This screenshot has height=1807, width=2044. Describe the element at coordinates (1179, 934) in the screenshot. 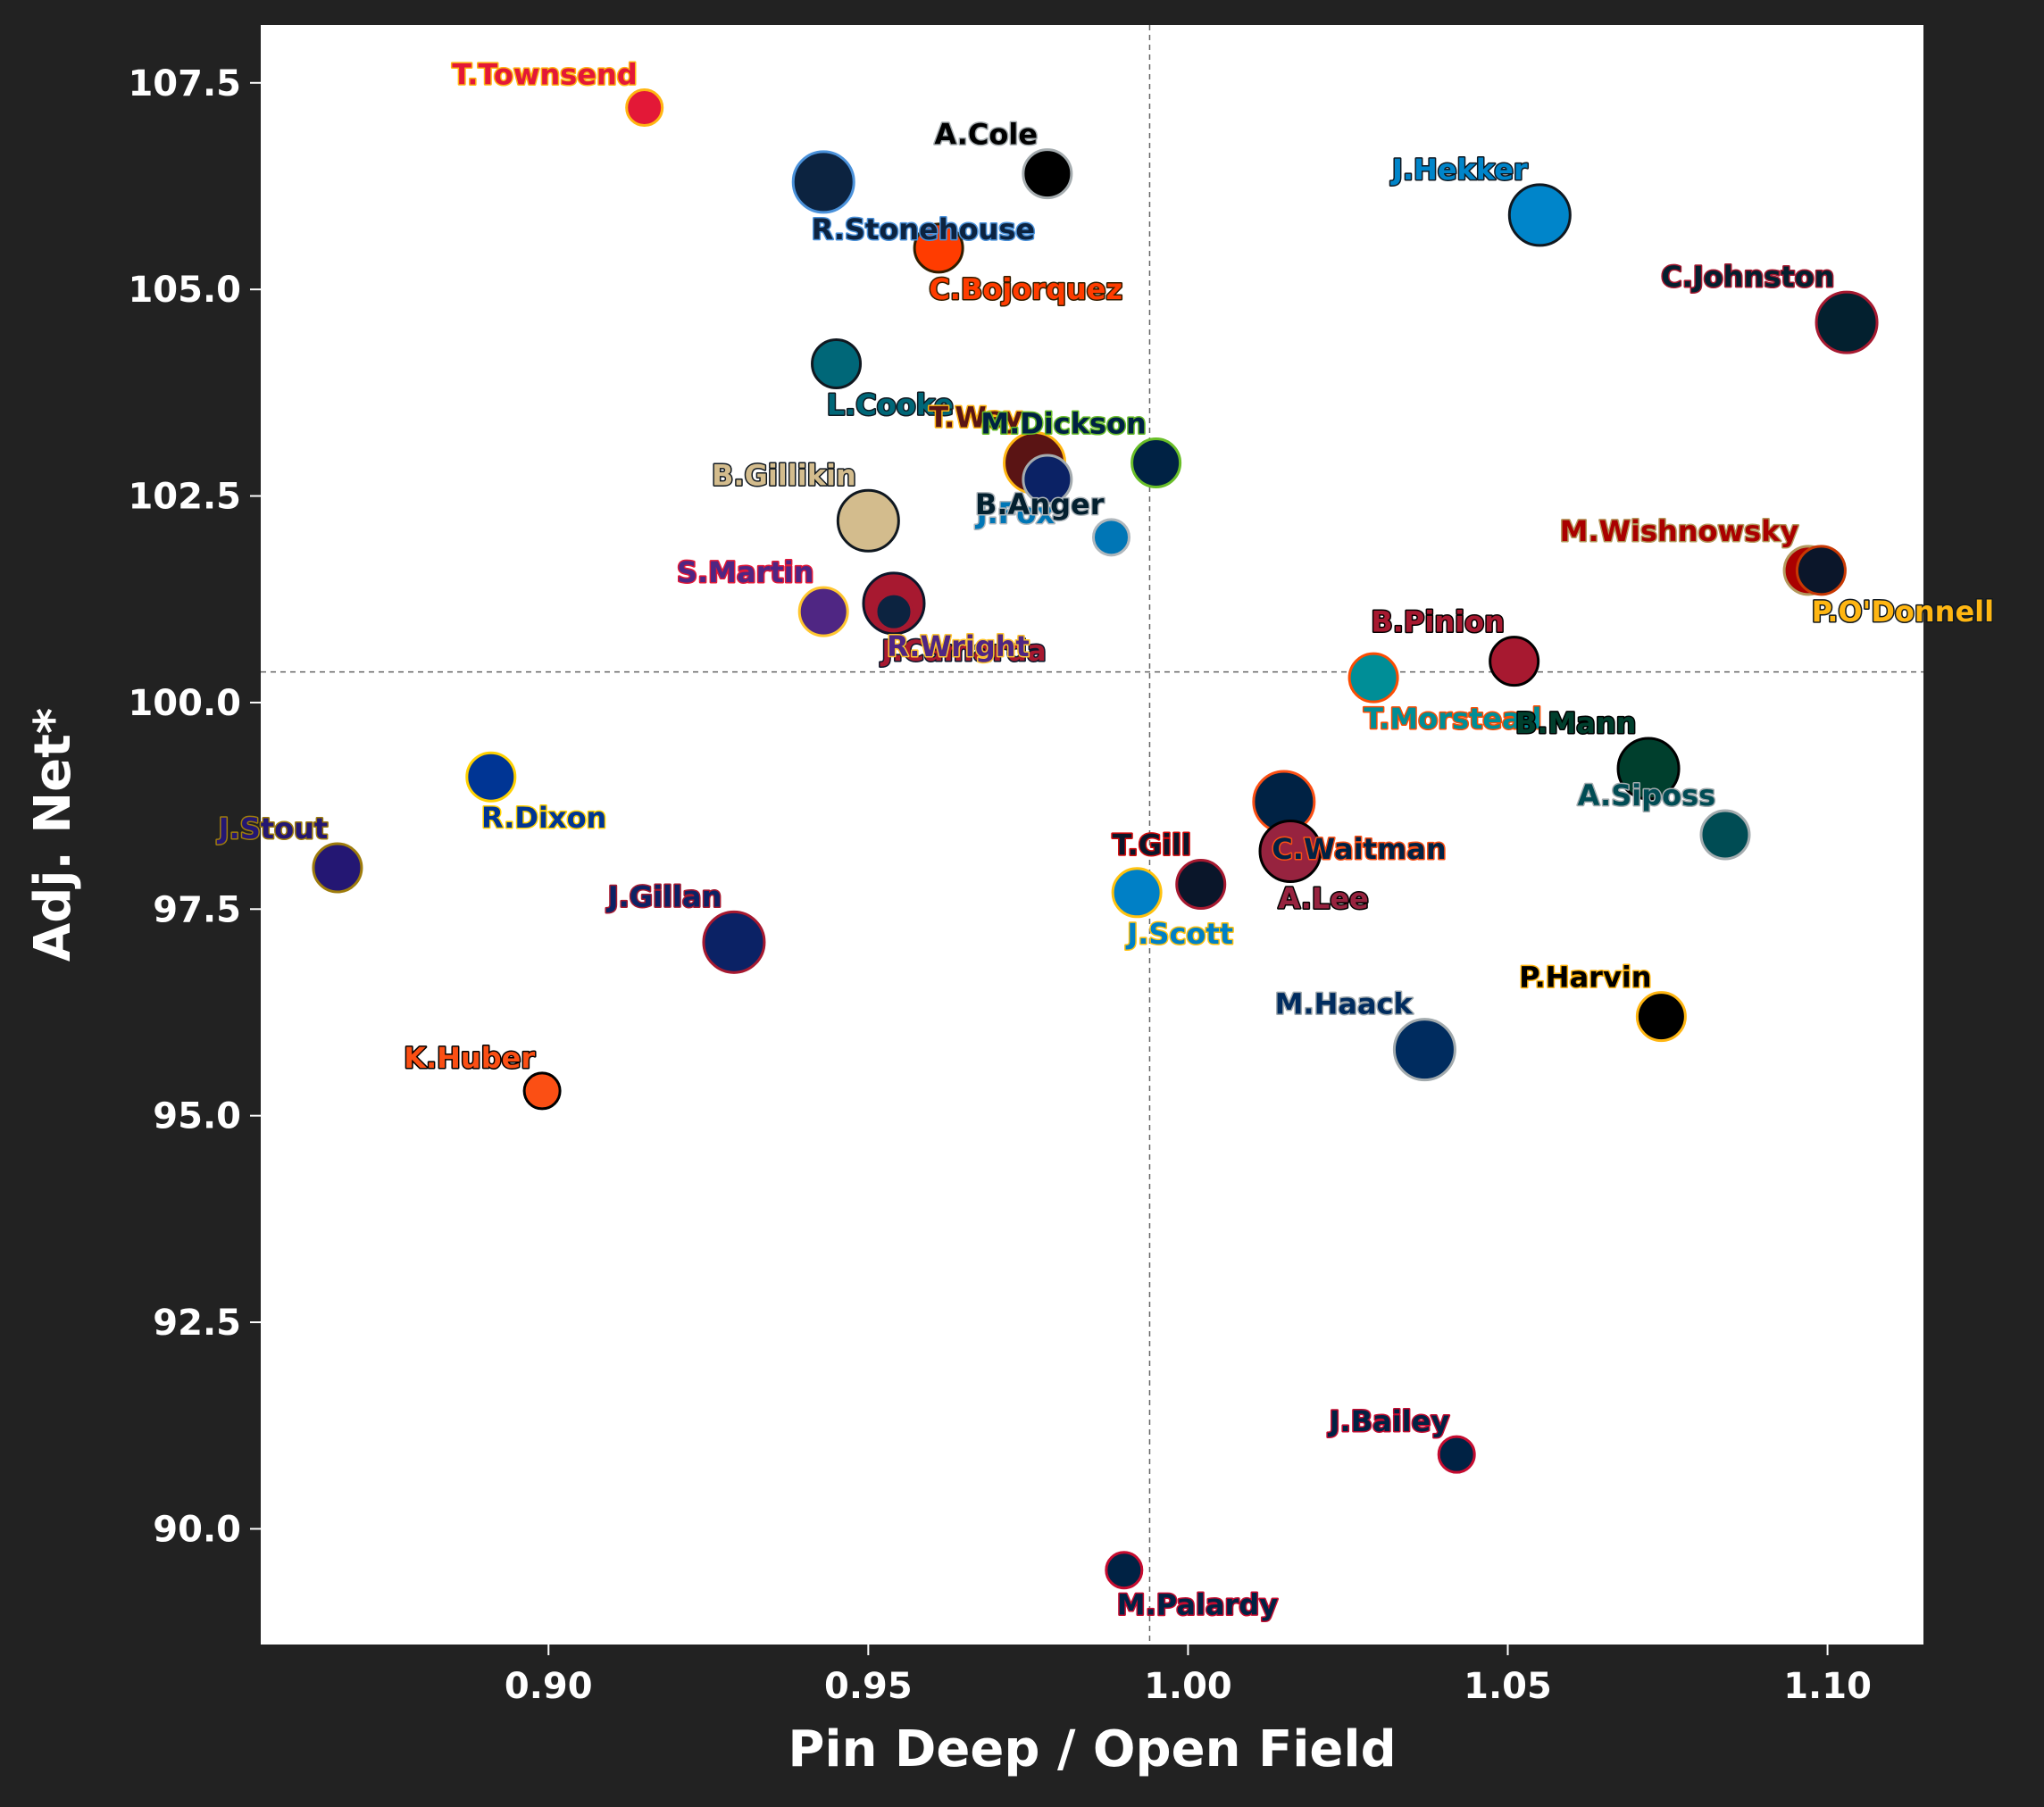

I see `point-label: J.Scott` at that location.